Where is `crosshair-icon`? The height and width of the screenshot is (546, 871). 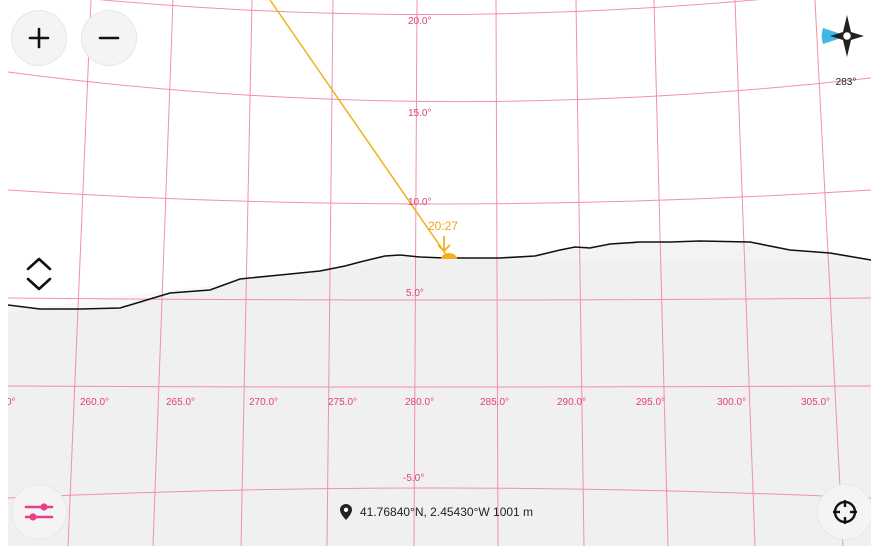
crosshair-icon is located at coordinates (845, 512).